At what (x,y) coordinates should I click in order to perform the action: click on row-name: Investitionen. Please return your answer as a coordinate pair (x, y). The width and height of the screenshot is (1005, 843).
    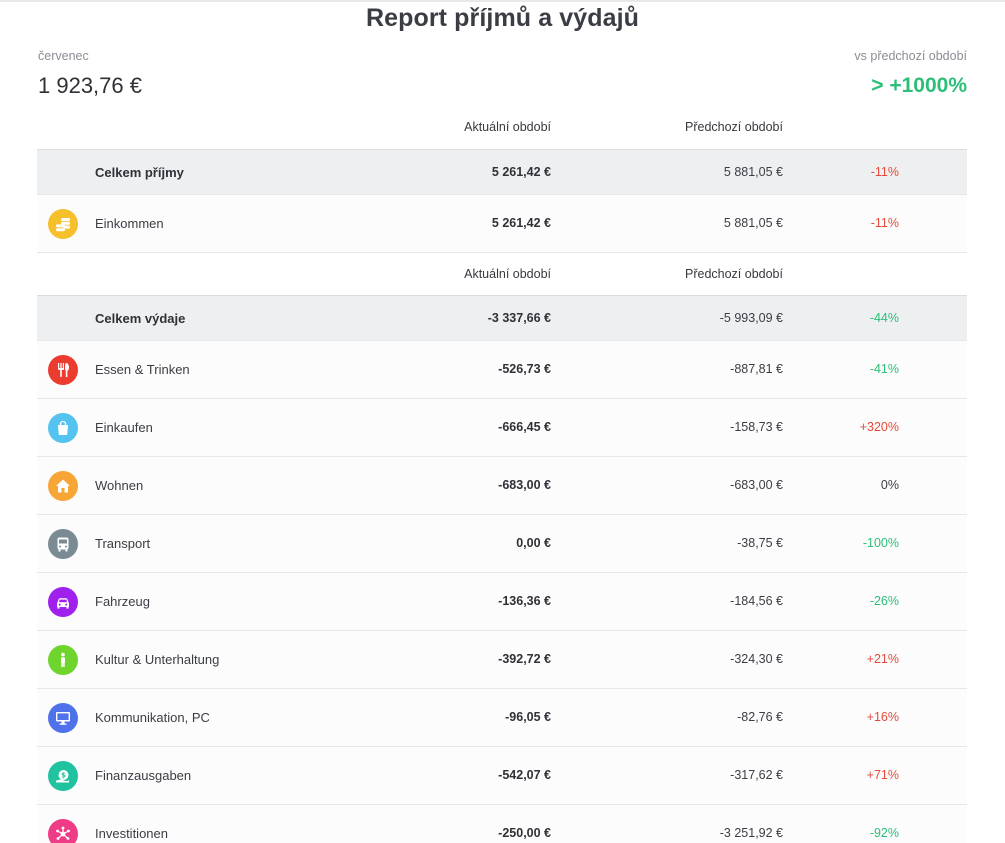
    Looking at the image, I should click on (131, 833).